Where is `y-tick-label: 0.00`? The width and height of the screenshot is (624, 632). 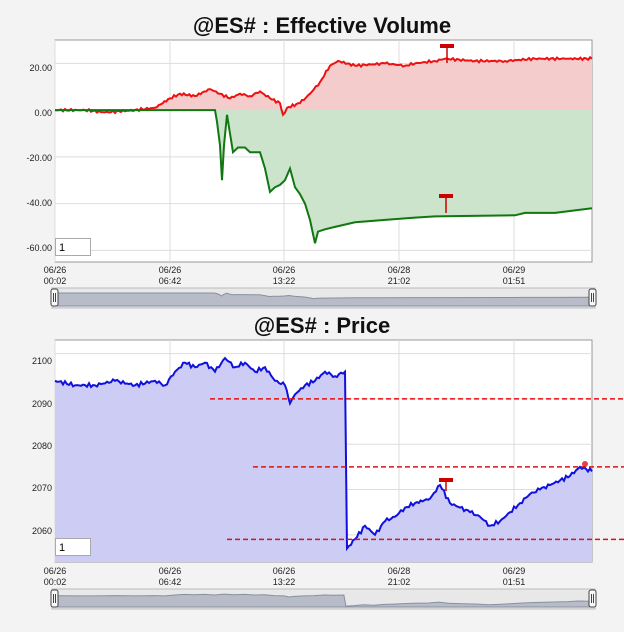 y-tick-label: 0.00 is located at coordinates (43, 113).